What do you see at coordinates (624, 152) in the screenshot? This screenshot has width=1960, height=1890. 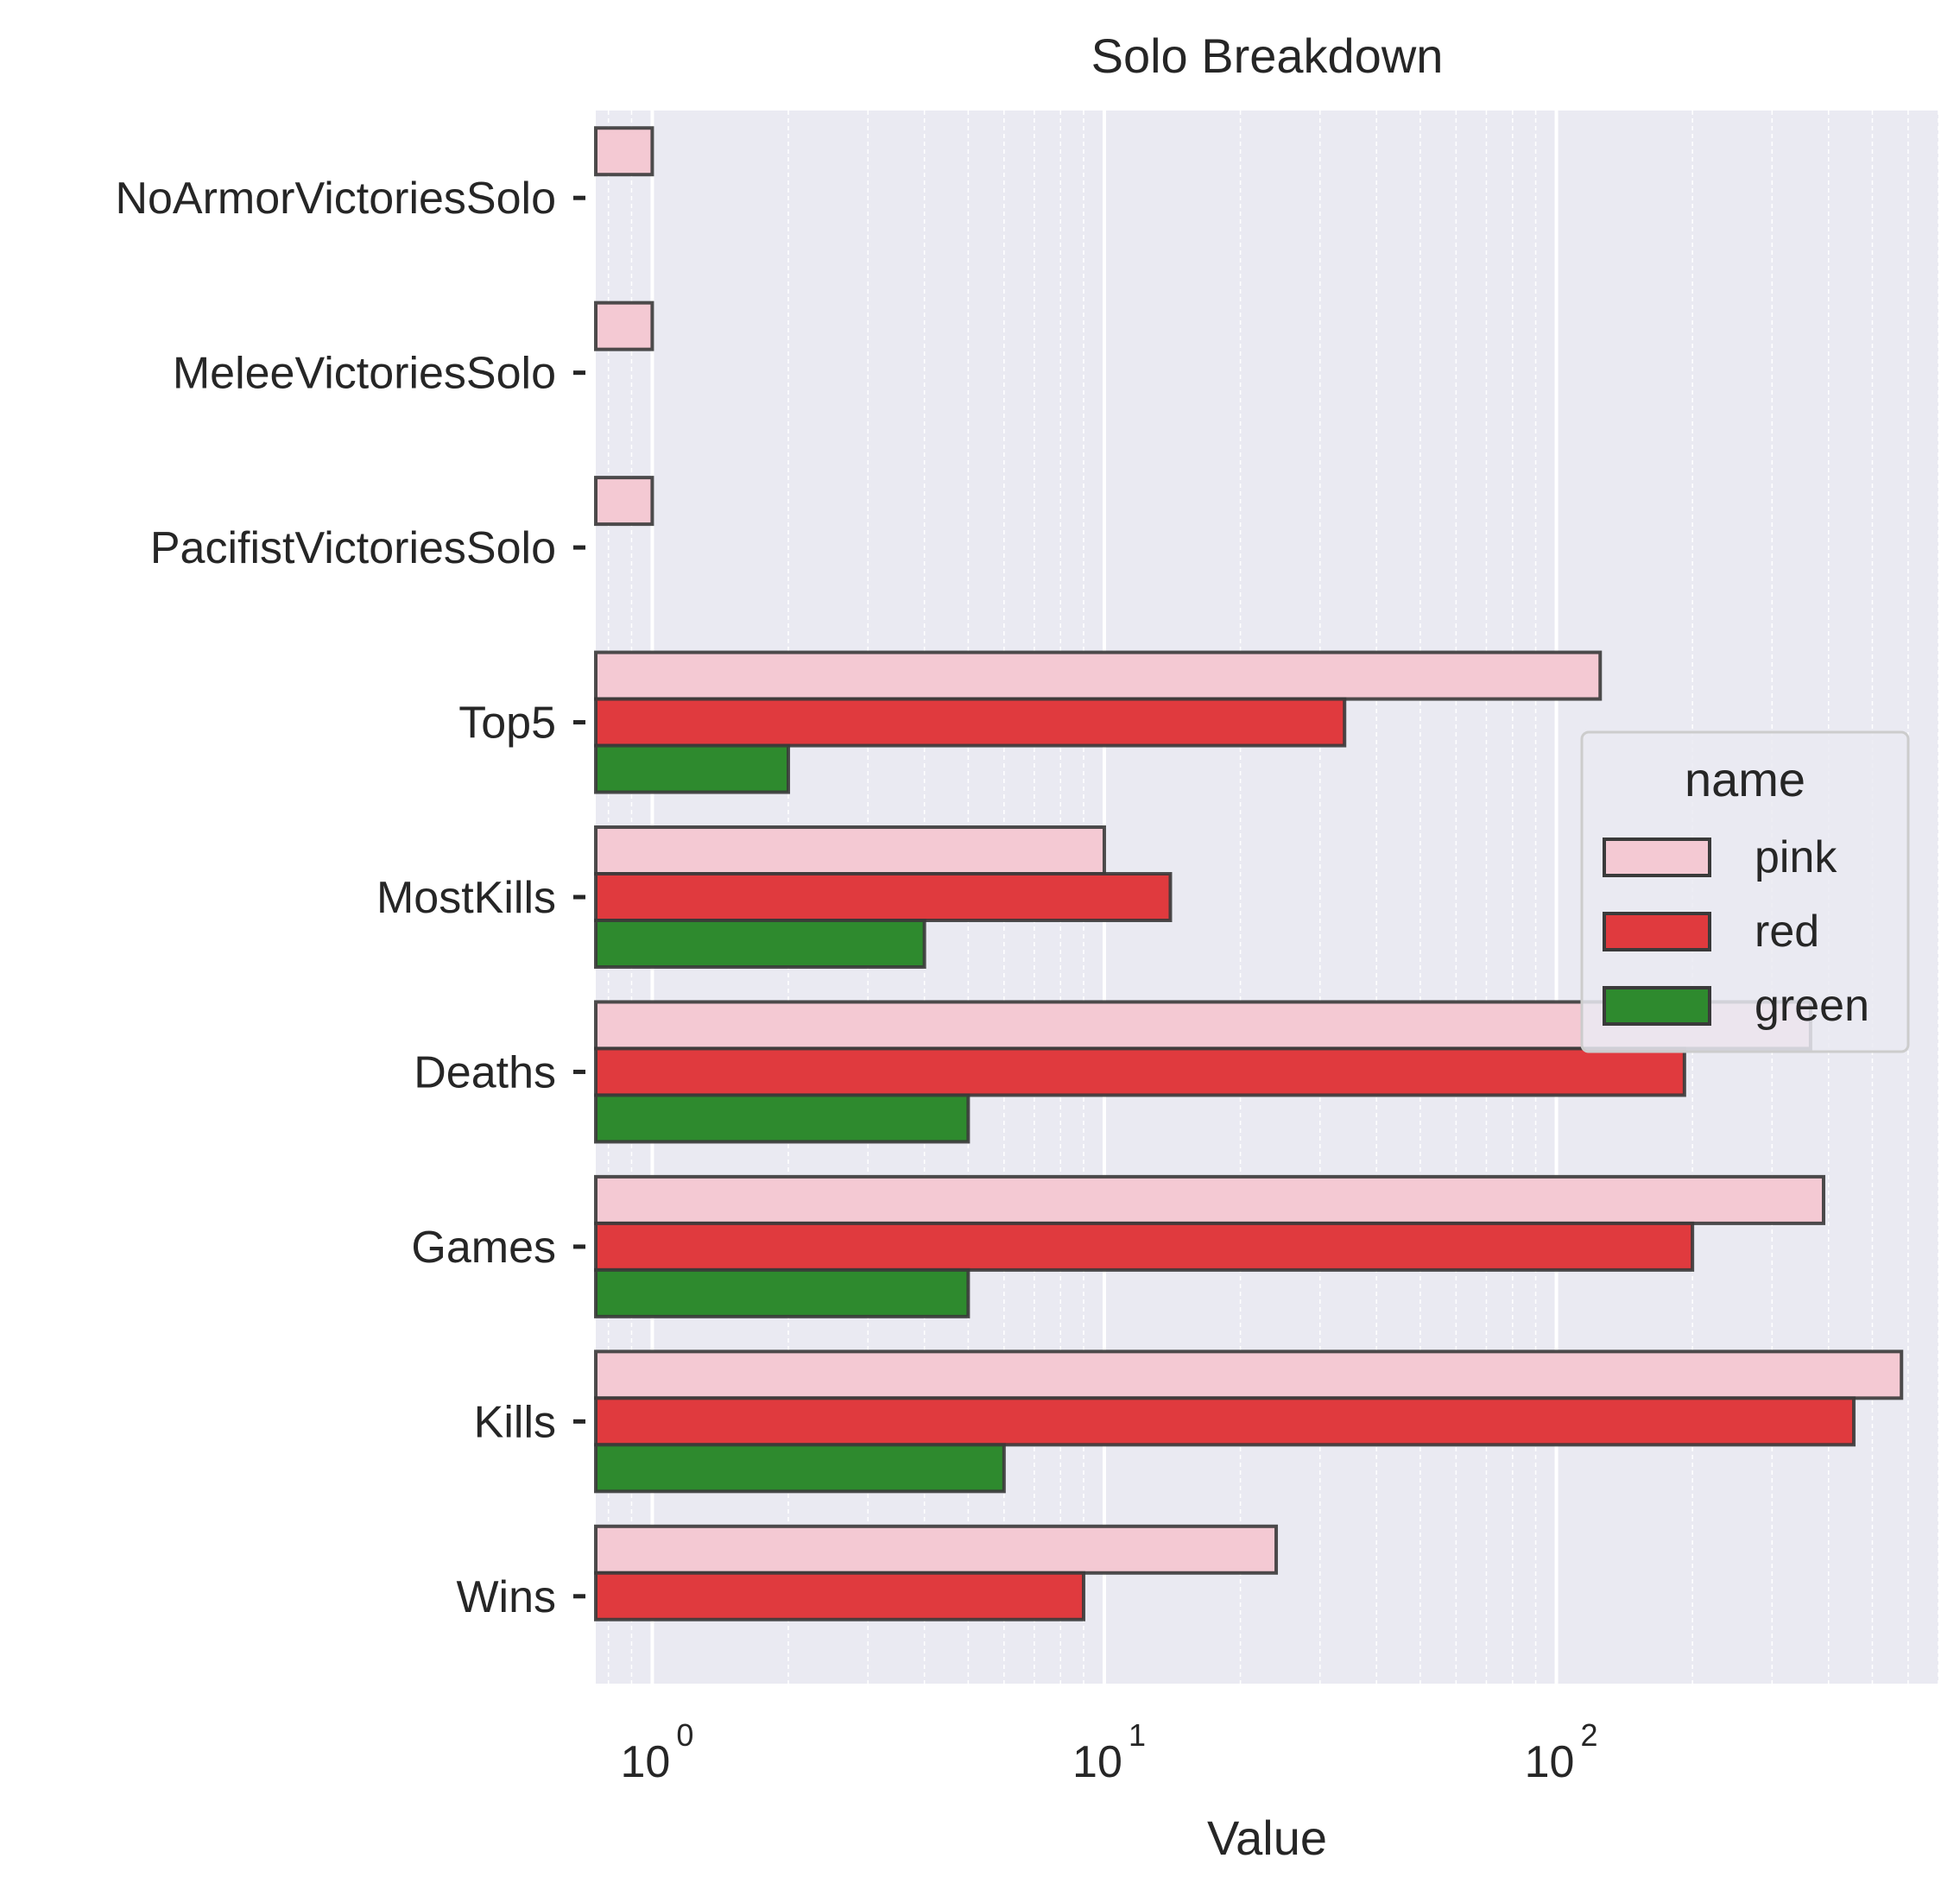 I see `bar-pink-noarmorvictoriessolo` at bounding box center [624, 152].